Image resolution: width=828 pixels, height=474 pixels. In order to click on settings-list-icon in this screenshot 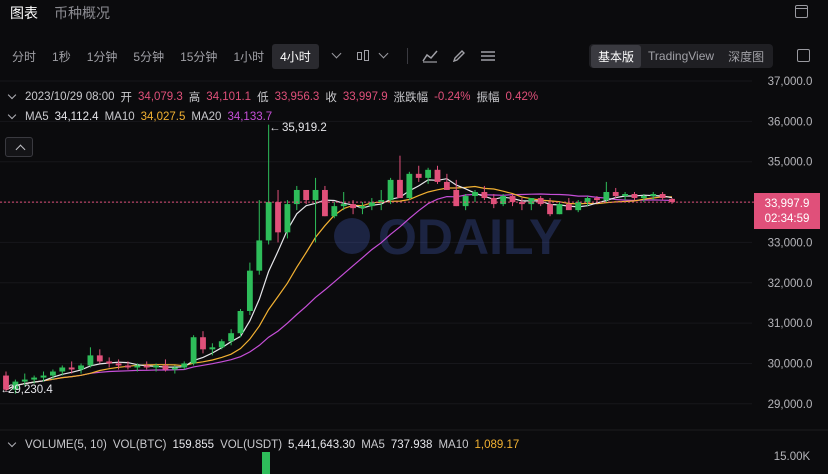, I will do `click(488, 56)`.